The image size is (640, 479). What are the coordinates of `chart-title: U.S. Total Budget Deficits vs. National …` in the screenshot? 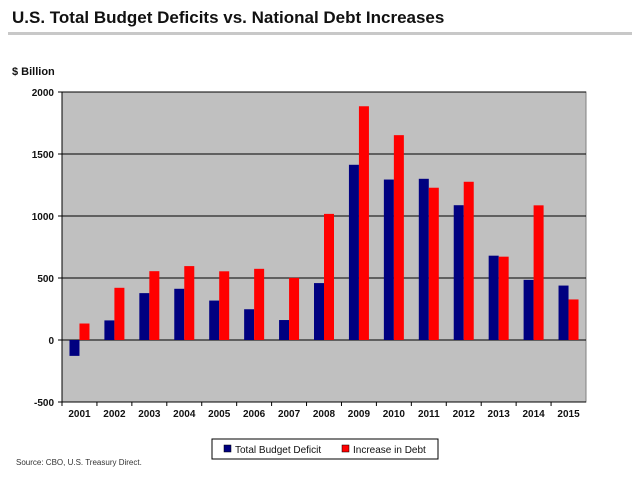 It's located at (228, 17).